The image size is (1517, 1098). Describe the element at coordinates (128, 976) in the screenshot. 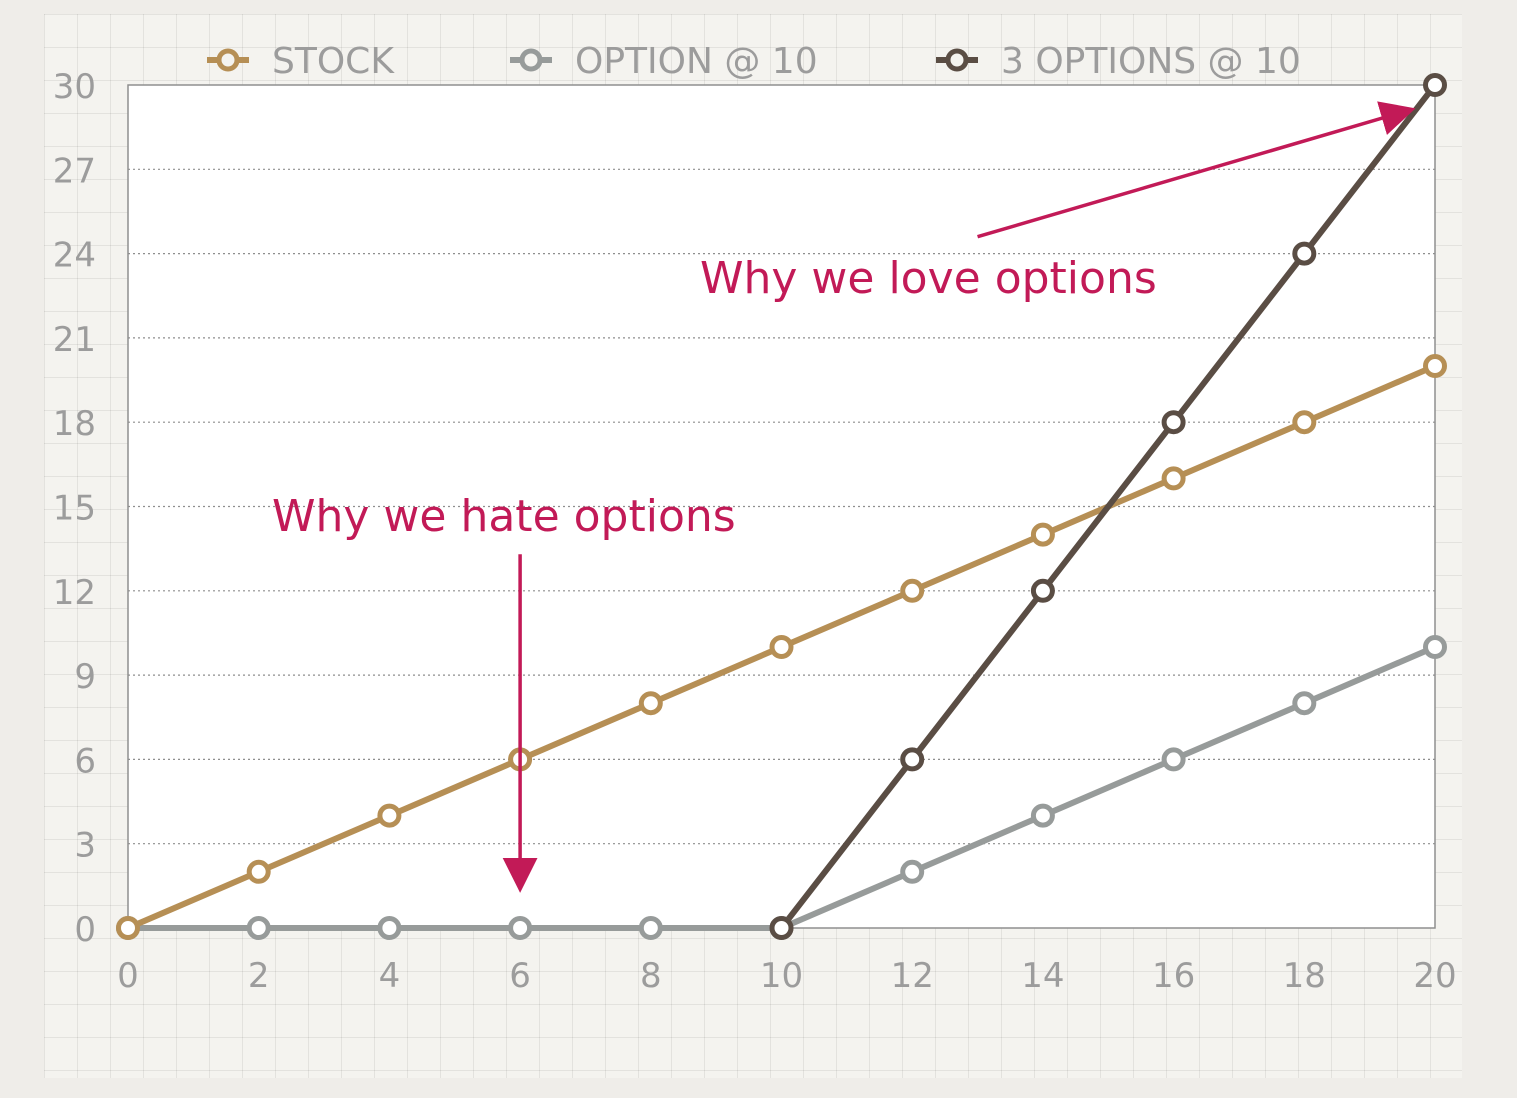

I see `x-tick-label: 0` at that location.